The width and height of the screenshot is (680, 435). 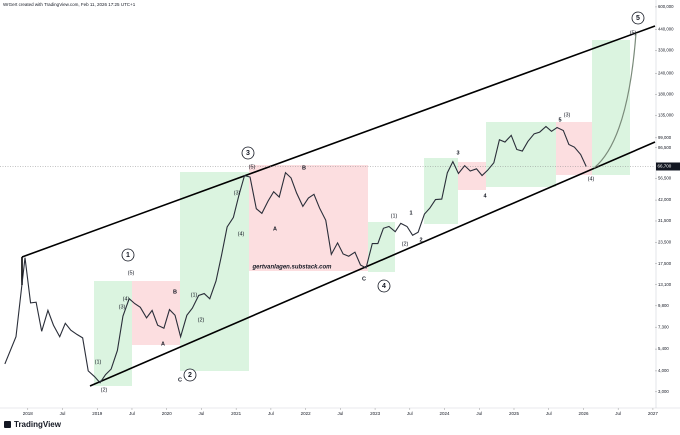 What do you see at coordinates (665, 166) in the screenshot?
I see `last-price-label: 66,700` at bounding box center [665, 166].